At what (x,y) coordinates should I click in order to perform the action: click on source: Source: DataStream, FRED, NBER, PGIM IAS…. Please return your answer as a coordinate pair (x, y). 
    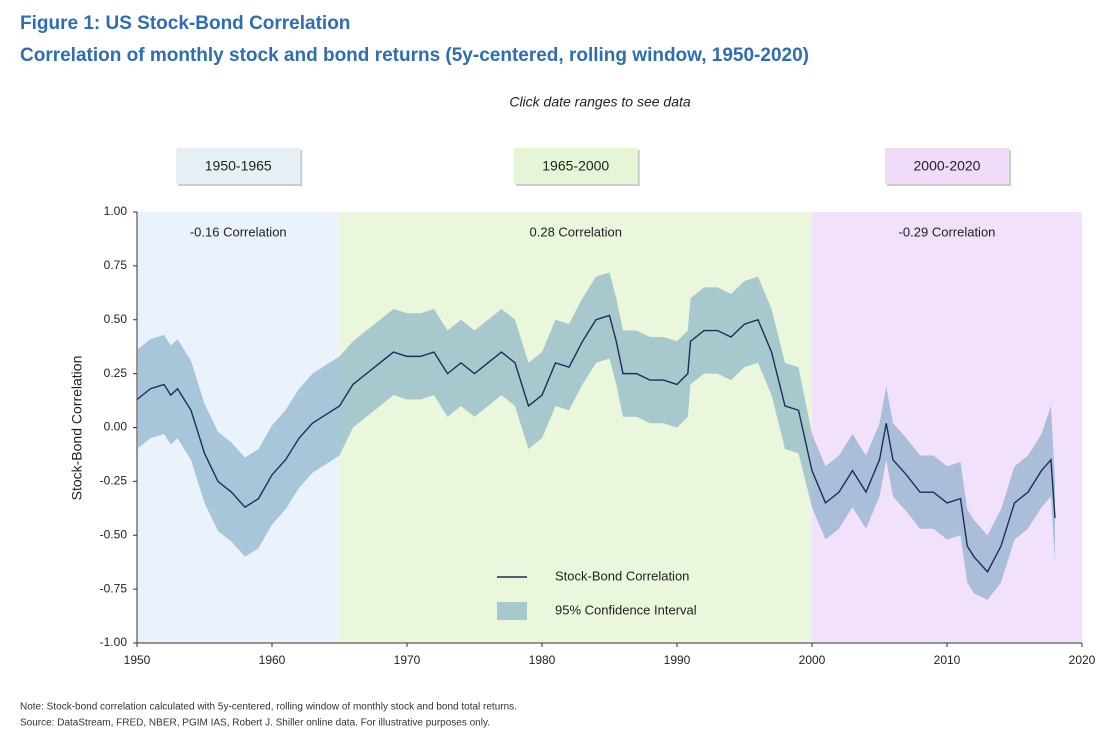
    Looking at the image, I should click on (255, 723).